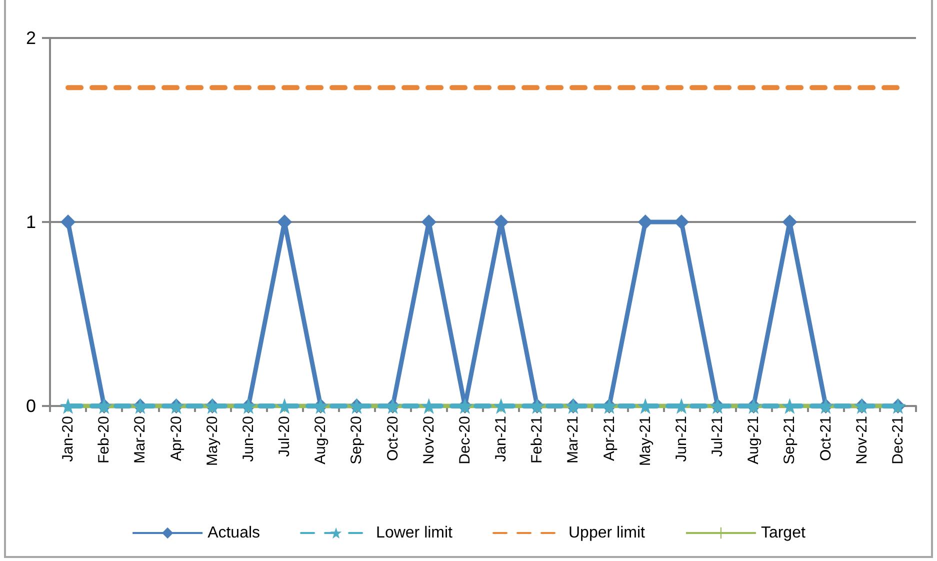 The image size is (937, 561). What do you see at coordinates (68, 439) in the screenshot?
I see `x-tick-label: Jan-20` at bounding box center [68, 439].